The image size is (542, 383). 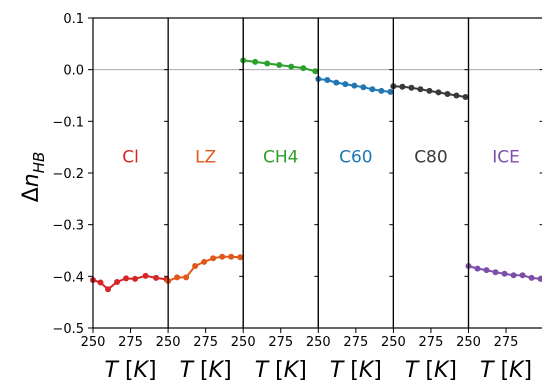 What do you see at coordinates (33, 177) in the screenshot?
I see `y-axis-label: ΔnHB` at bounding box center [33, 177].